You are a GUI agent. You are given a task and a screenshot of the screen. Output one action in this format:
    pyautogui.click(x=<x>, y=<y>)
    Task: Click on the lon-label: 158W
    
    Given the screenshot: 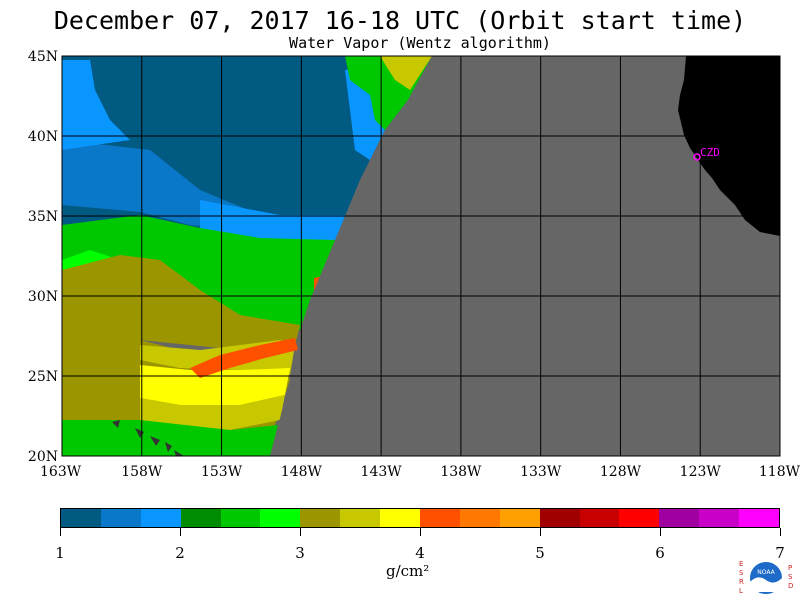 What is the action you would take?
    pyautogui.click(x=142, y=472)
    